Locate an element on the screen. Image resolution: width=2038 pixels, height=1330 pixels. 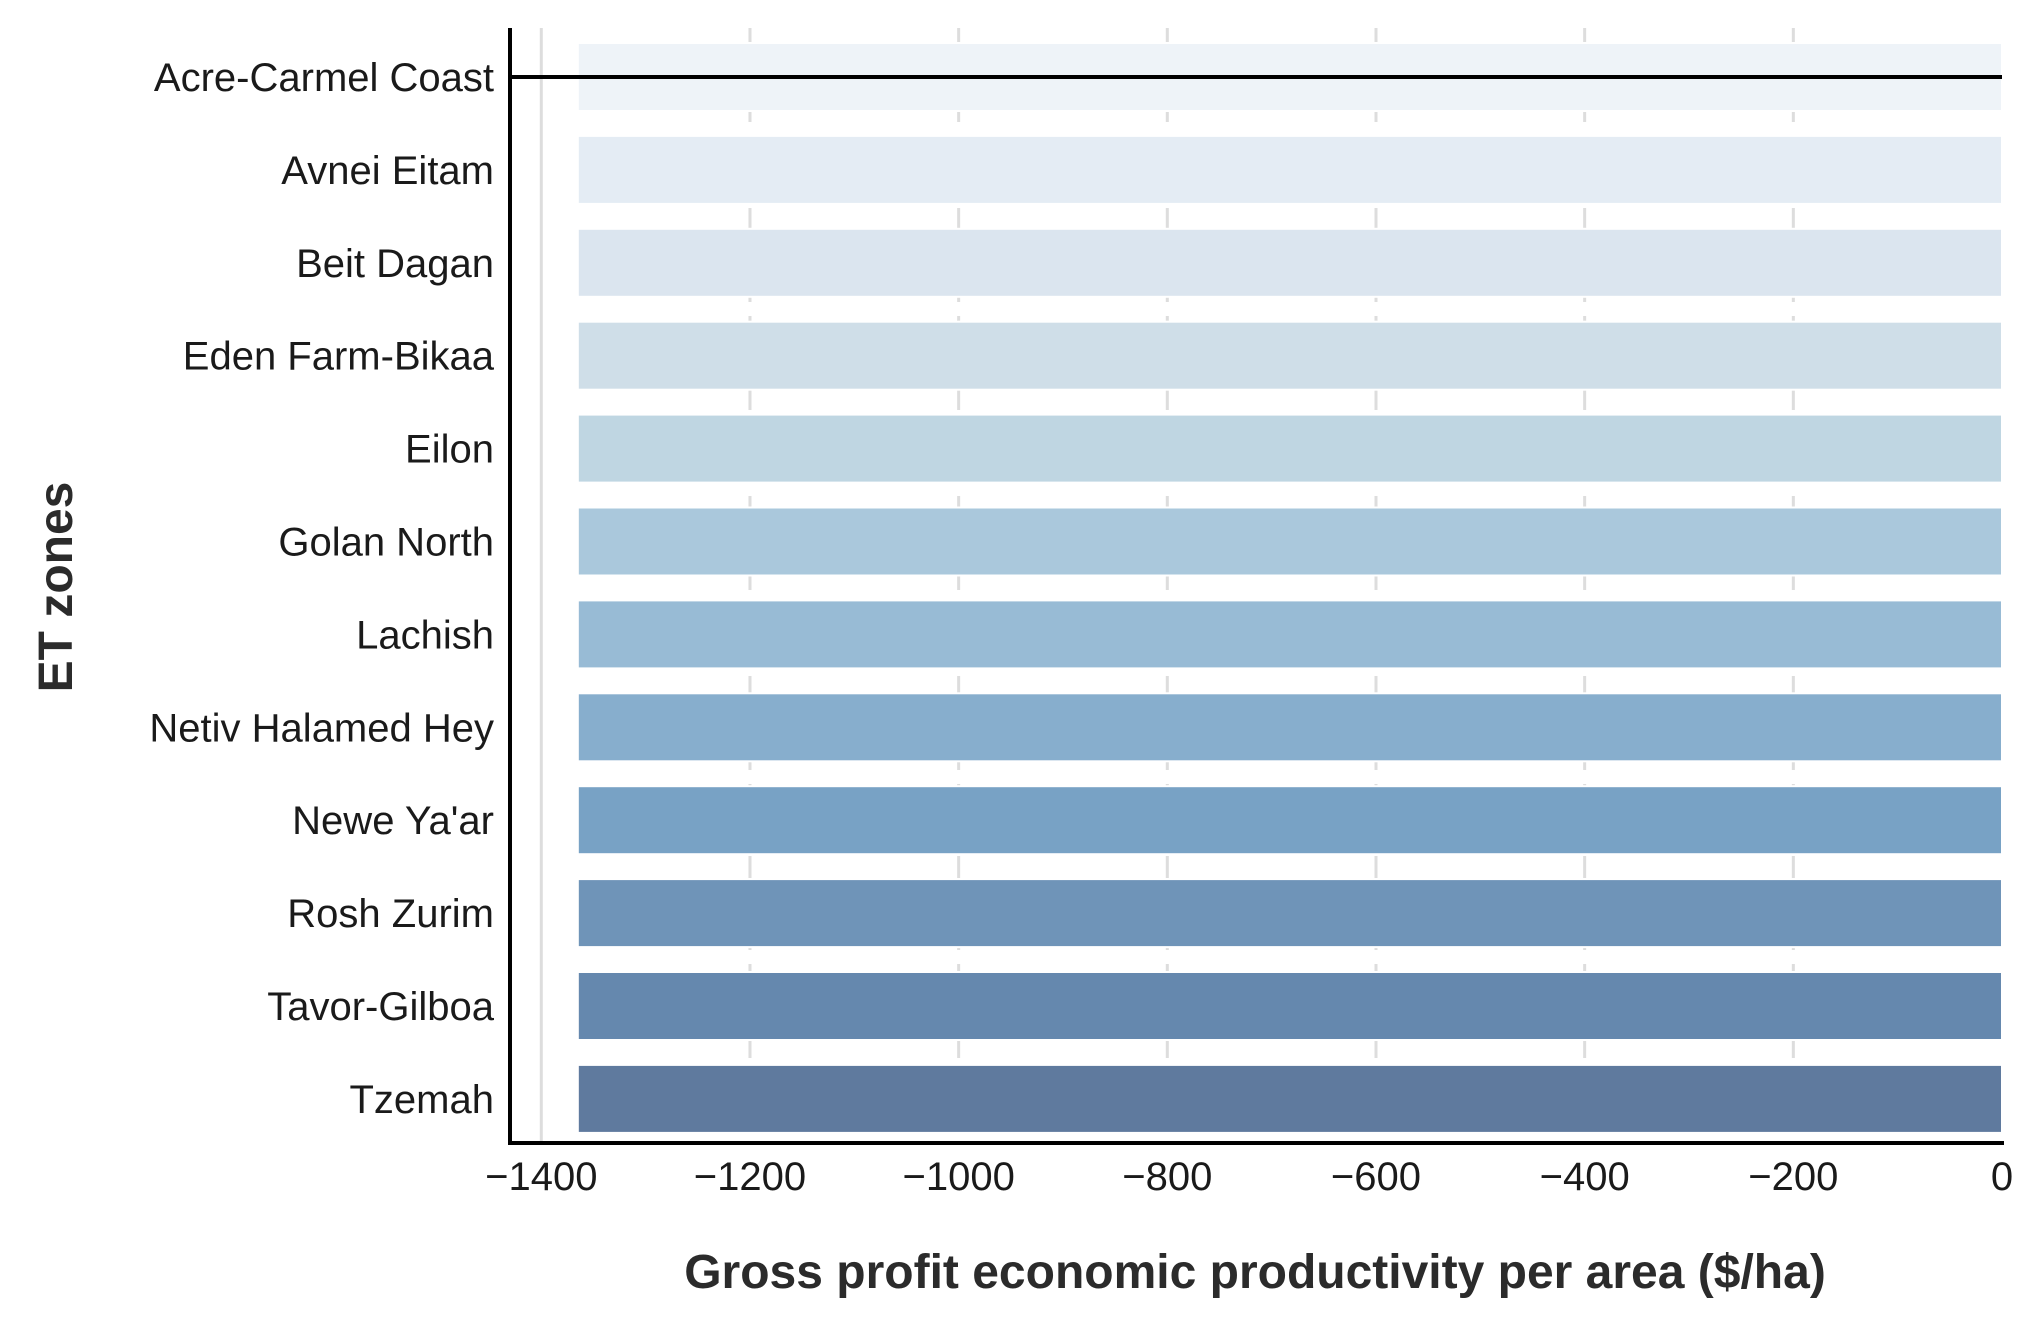
y-tick-label: Golan North is located at coordinates (386, 543).